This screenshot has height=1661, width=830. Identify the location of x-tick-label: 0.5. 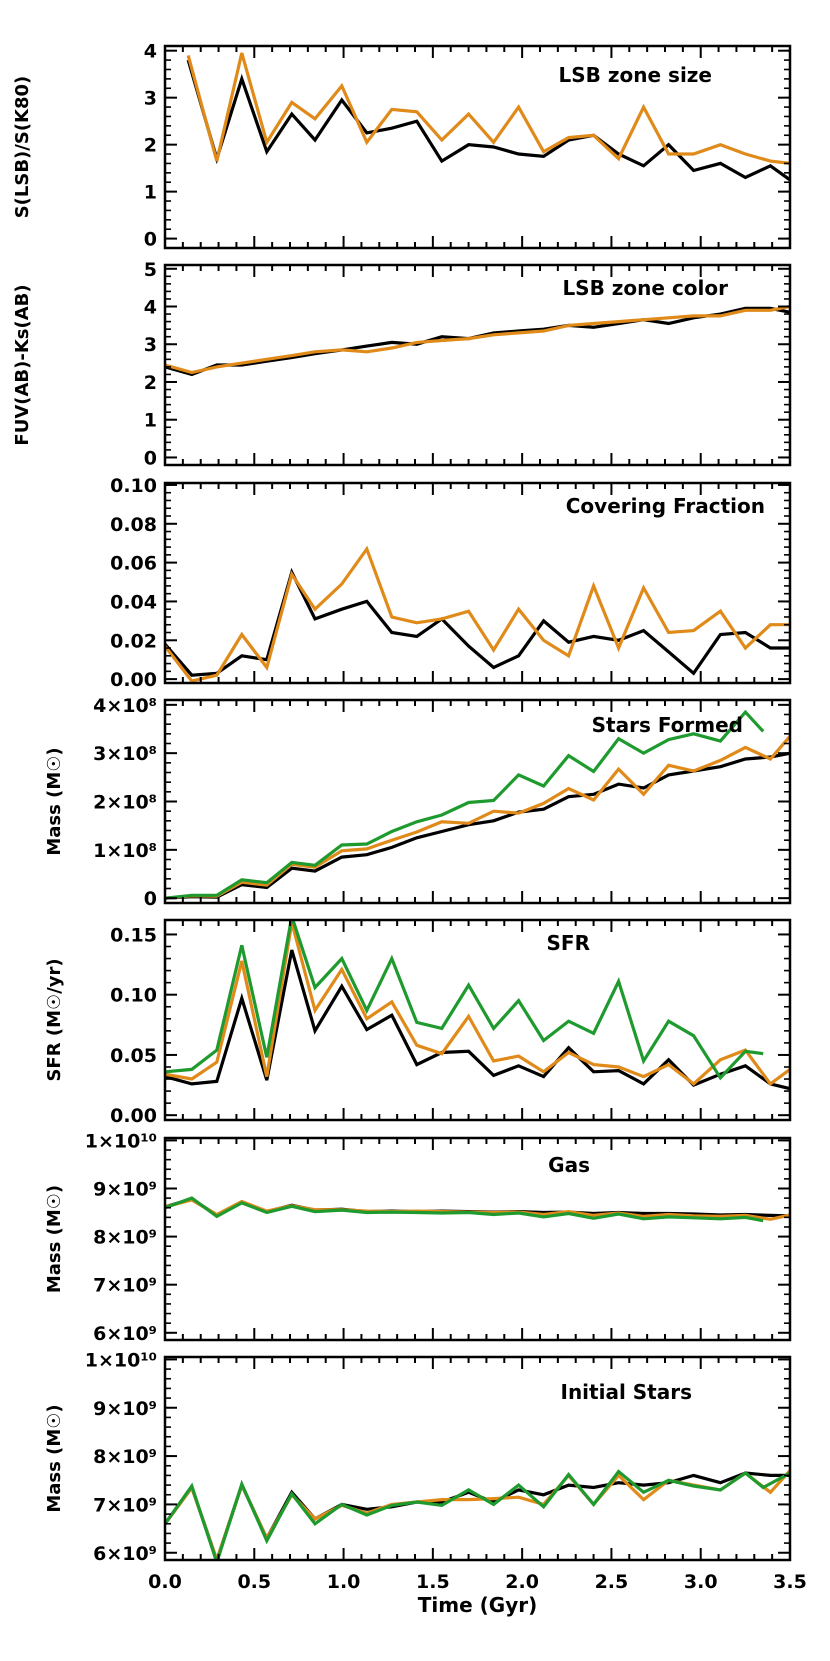
(254, 1582).